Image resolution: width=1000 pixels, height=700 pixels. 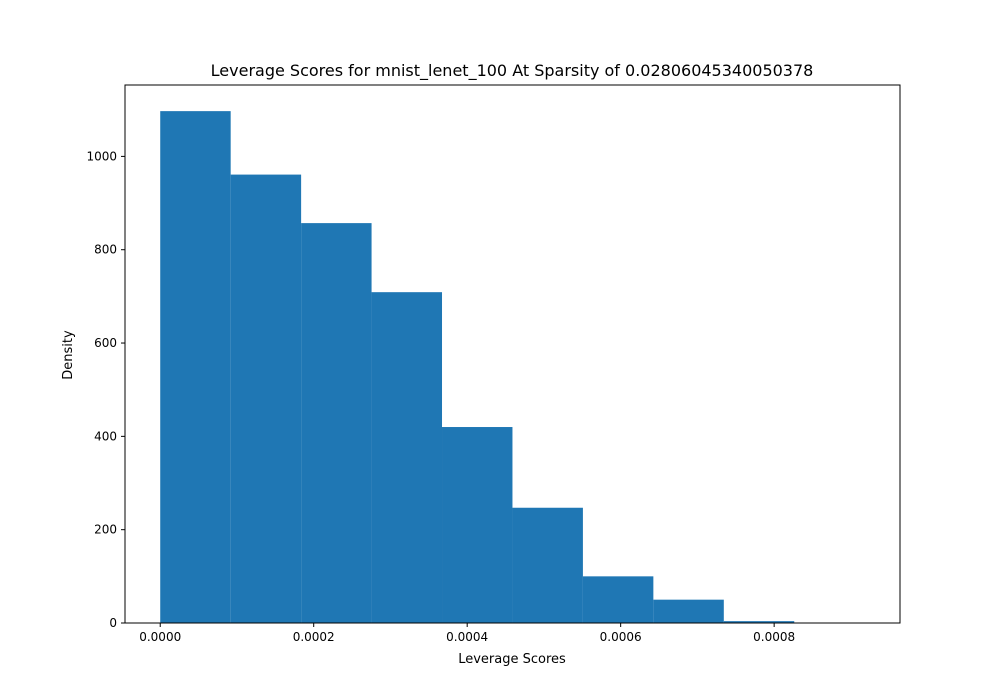 What do you see at coordinates (105, 436) in the screenshot?
I see `y-tick-label: 400` at bounding box center [105, 436].